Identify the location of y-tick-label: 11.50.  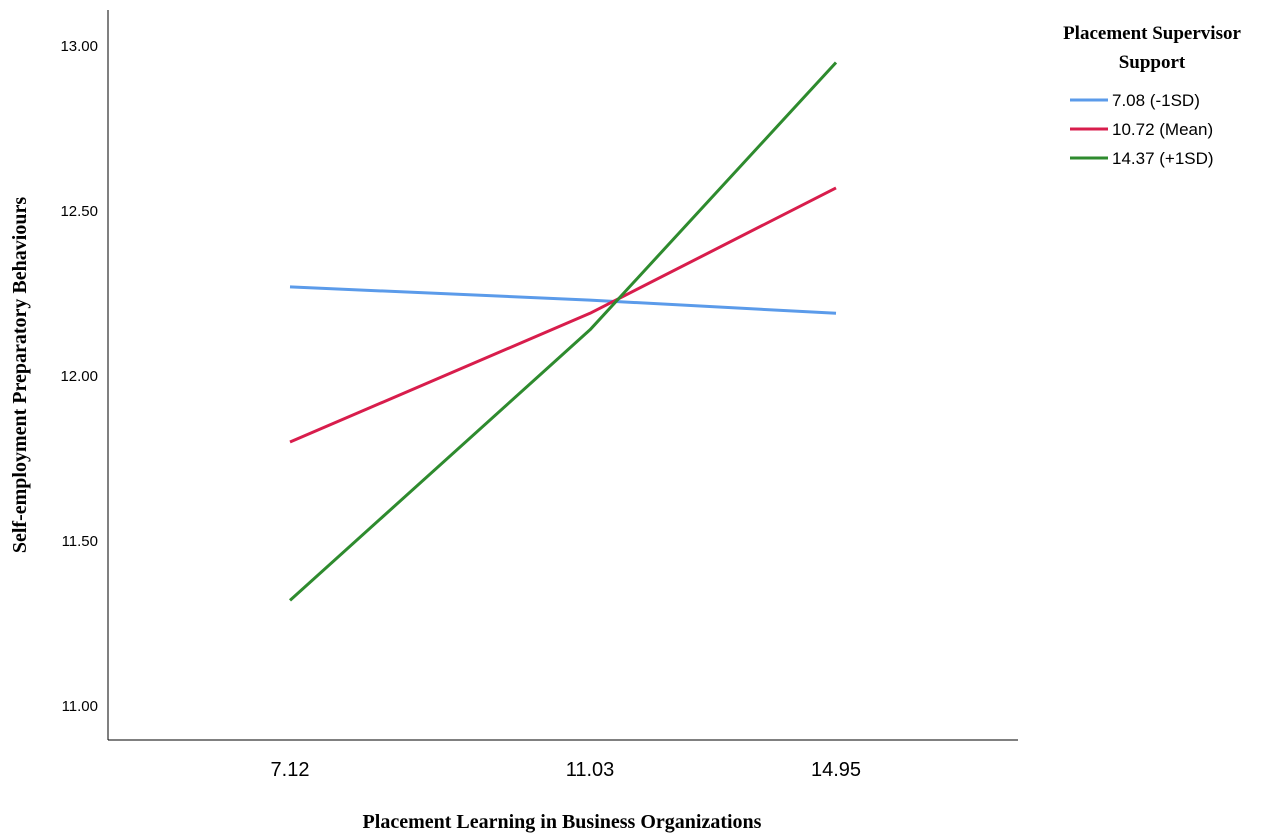
(80, 541).